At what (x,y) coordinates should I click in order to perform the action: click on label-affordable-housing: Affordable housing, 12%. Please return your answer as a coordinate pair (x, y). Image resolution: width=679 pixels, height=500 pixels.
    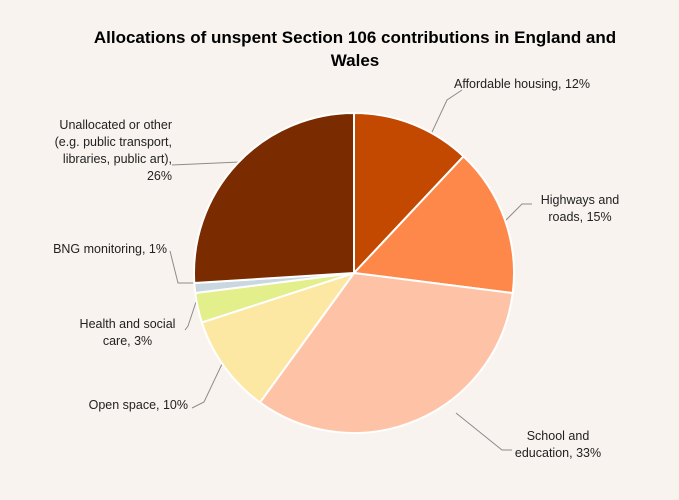
    Looking at the image, I should click on (522, 84).